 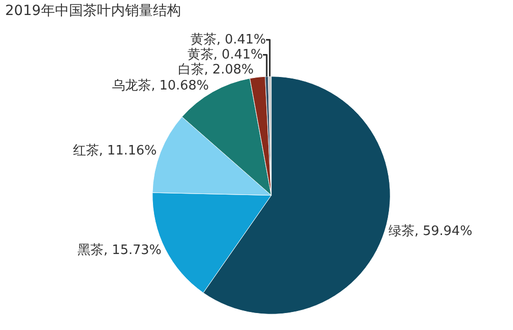 What do you see at coordinates (430, 232) in the screenshot?
I see `slice-label: 绿茶, 59.94%` at bounding box center [430, 232].